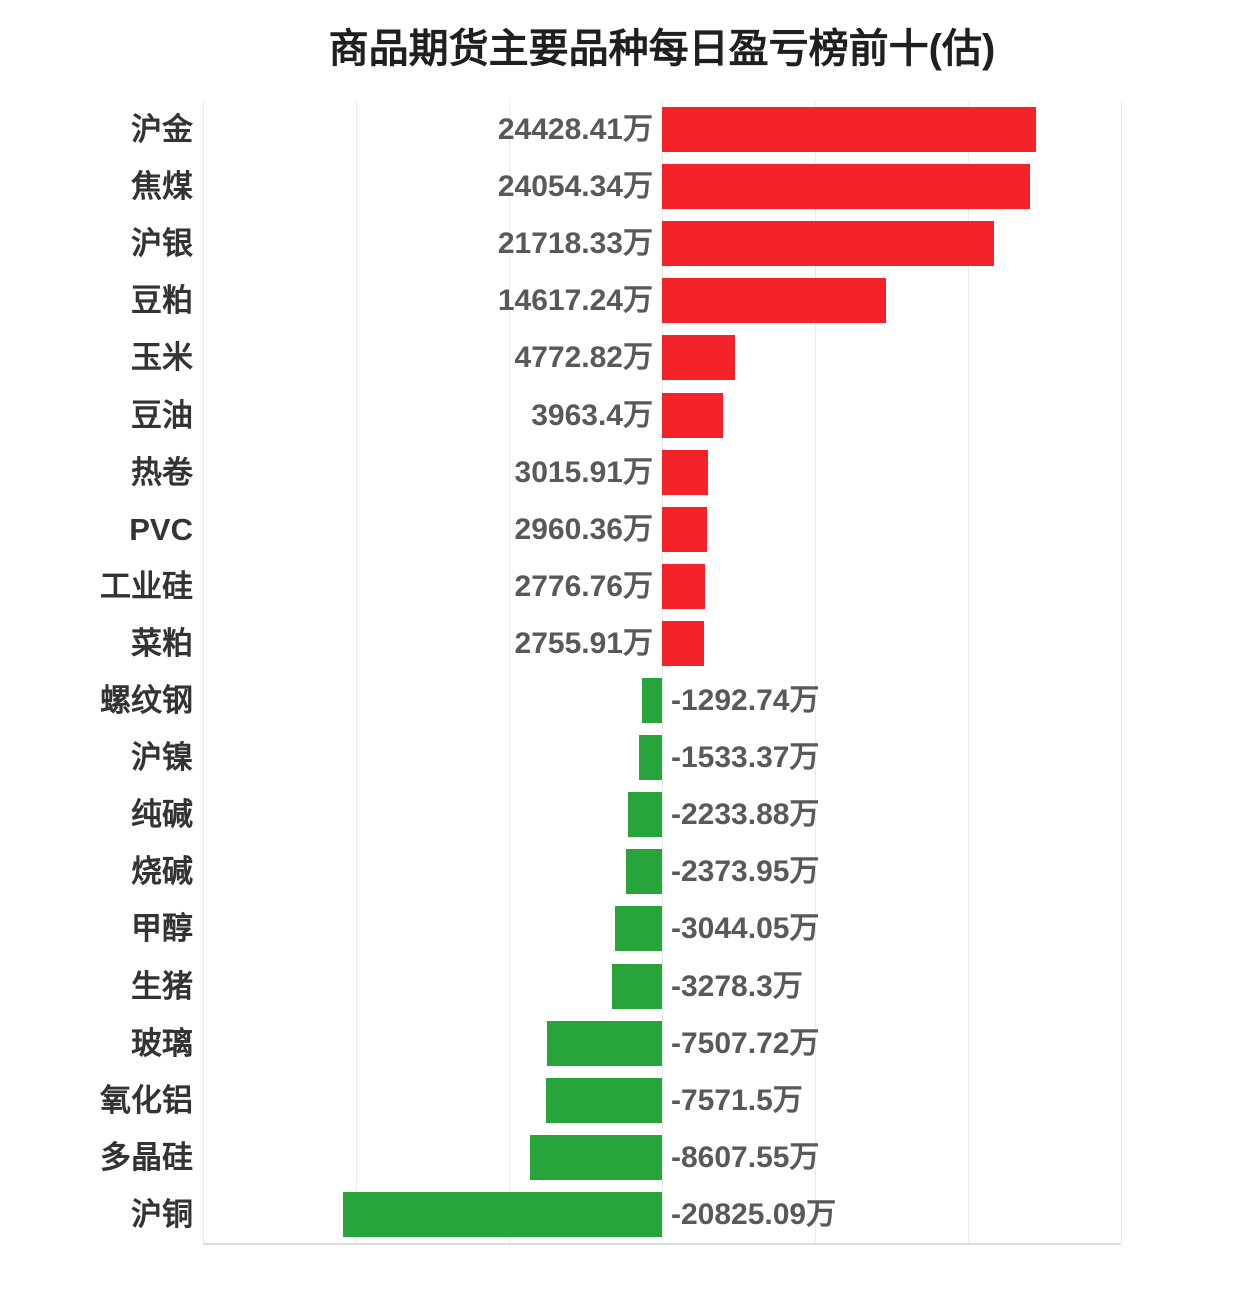 Image resolution: width=1246 pixels, height=1300 pixels. What do you see at coordinates (162, 643) in the screenshot?
I see `category-label: 菜粕` at bounding box center [162, 643].